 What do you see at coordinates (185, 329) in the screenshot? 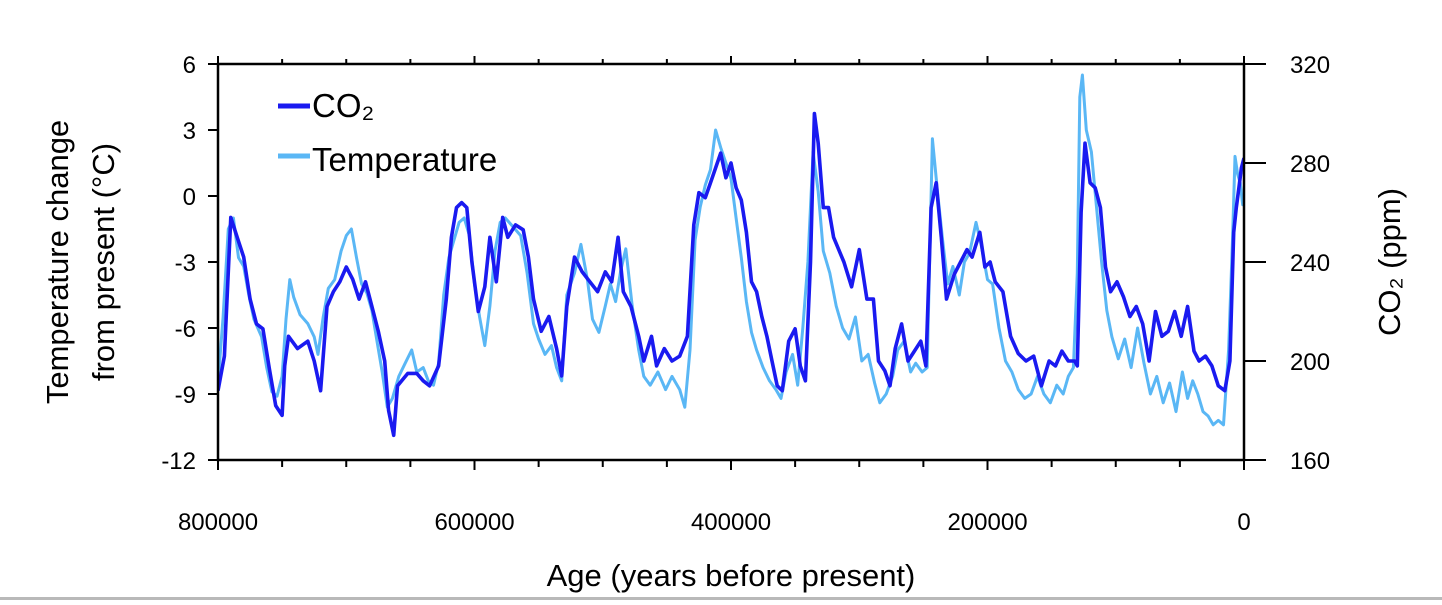
I see `y-left-tick-label: -6` at bounding box center [185, 329].